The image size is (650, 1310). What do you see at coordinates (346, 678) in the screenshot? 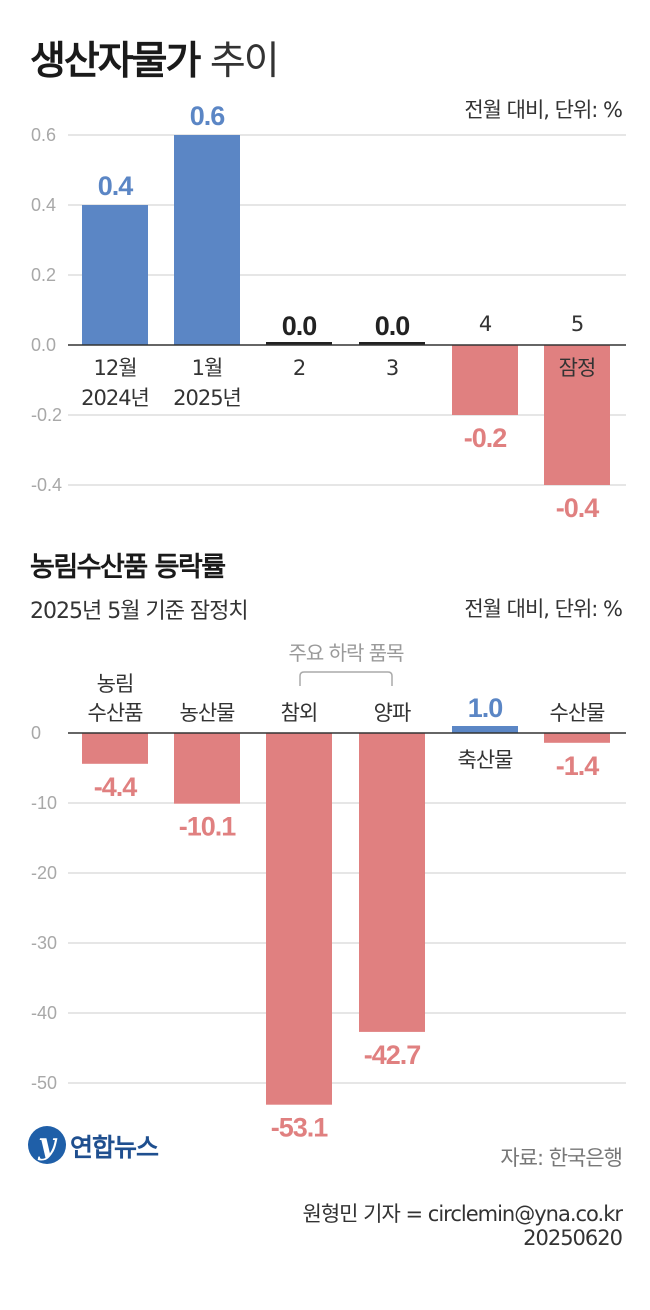
I see `bracket-line` at bounding box center [346, 678].